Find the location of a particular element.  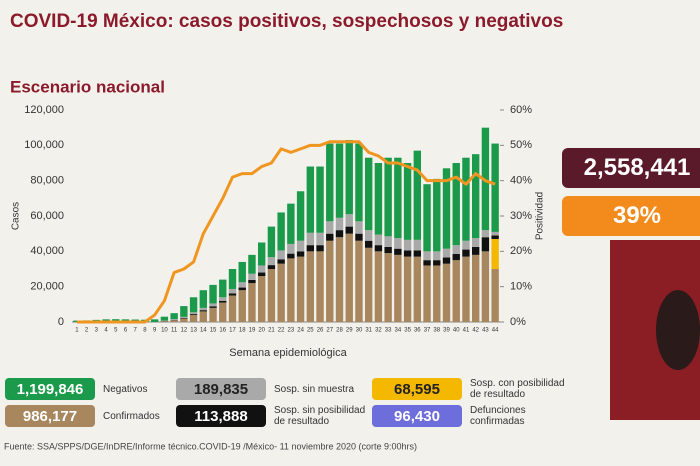

legend-total: 189,835 is located at coordinates (221, 389).